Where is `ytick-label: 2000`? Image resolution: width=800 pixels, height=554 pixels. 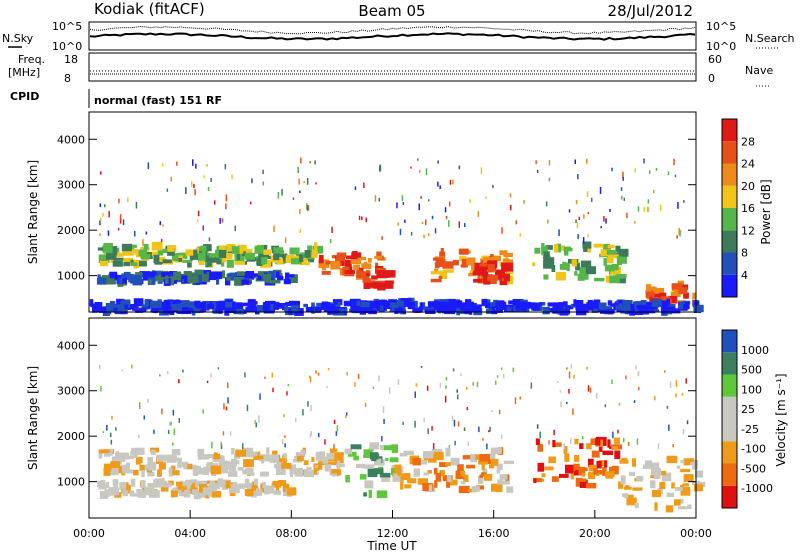
ytick-label: 2000 is located at coordinates (71, 230).